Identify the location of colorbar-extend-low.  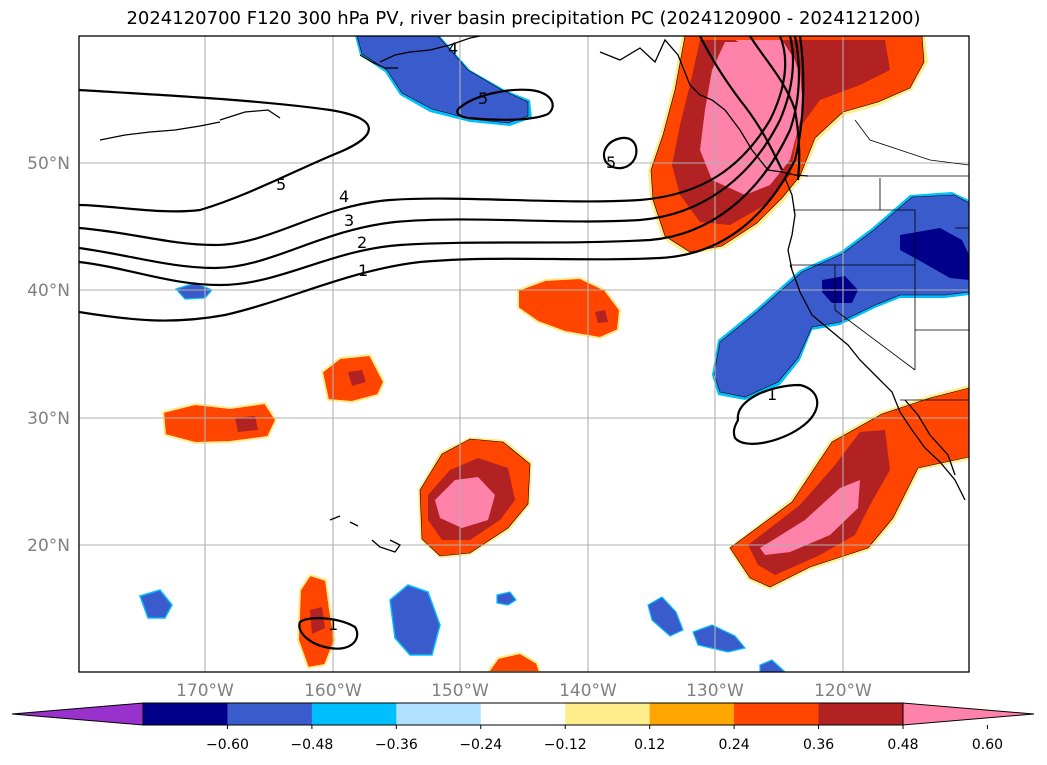
(77, 714).